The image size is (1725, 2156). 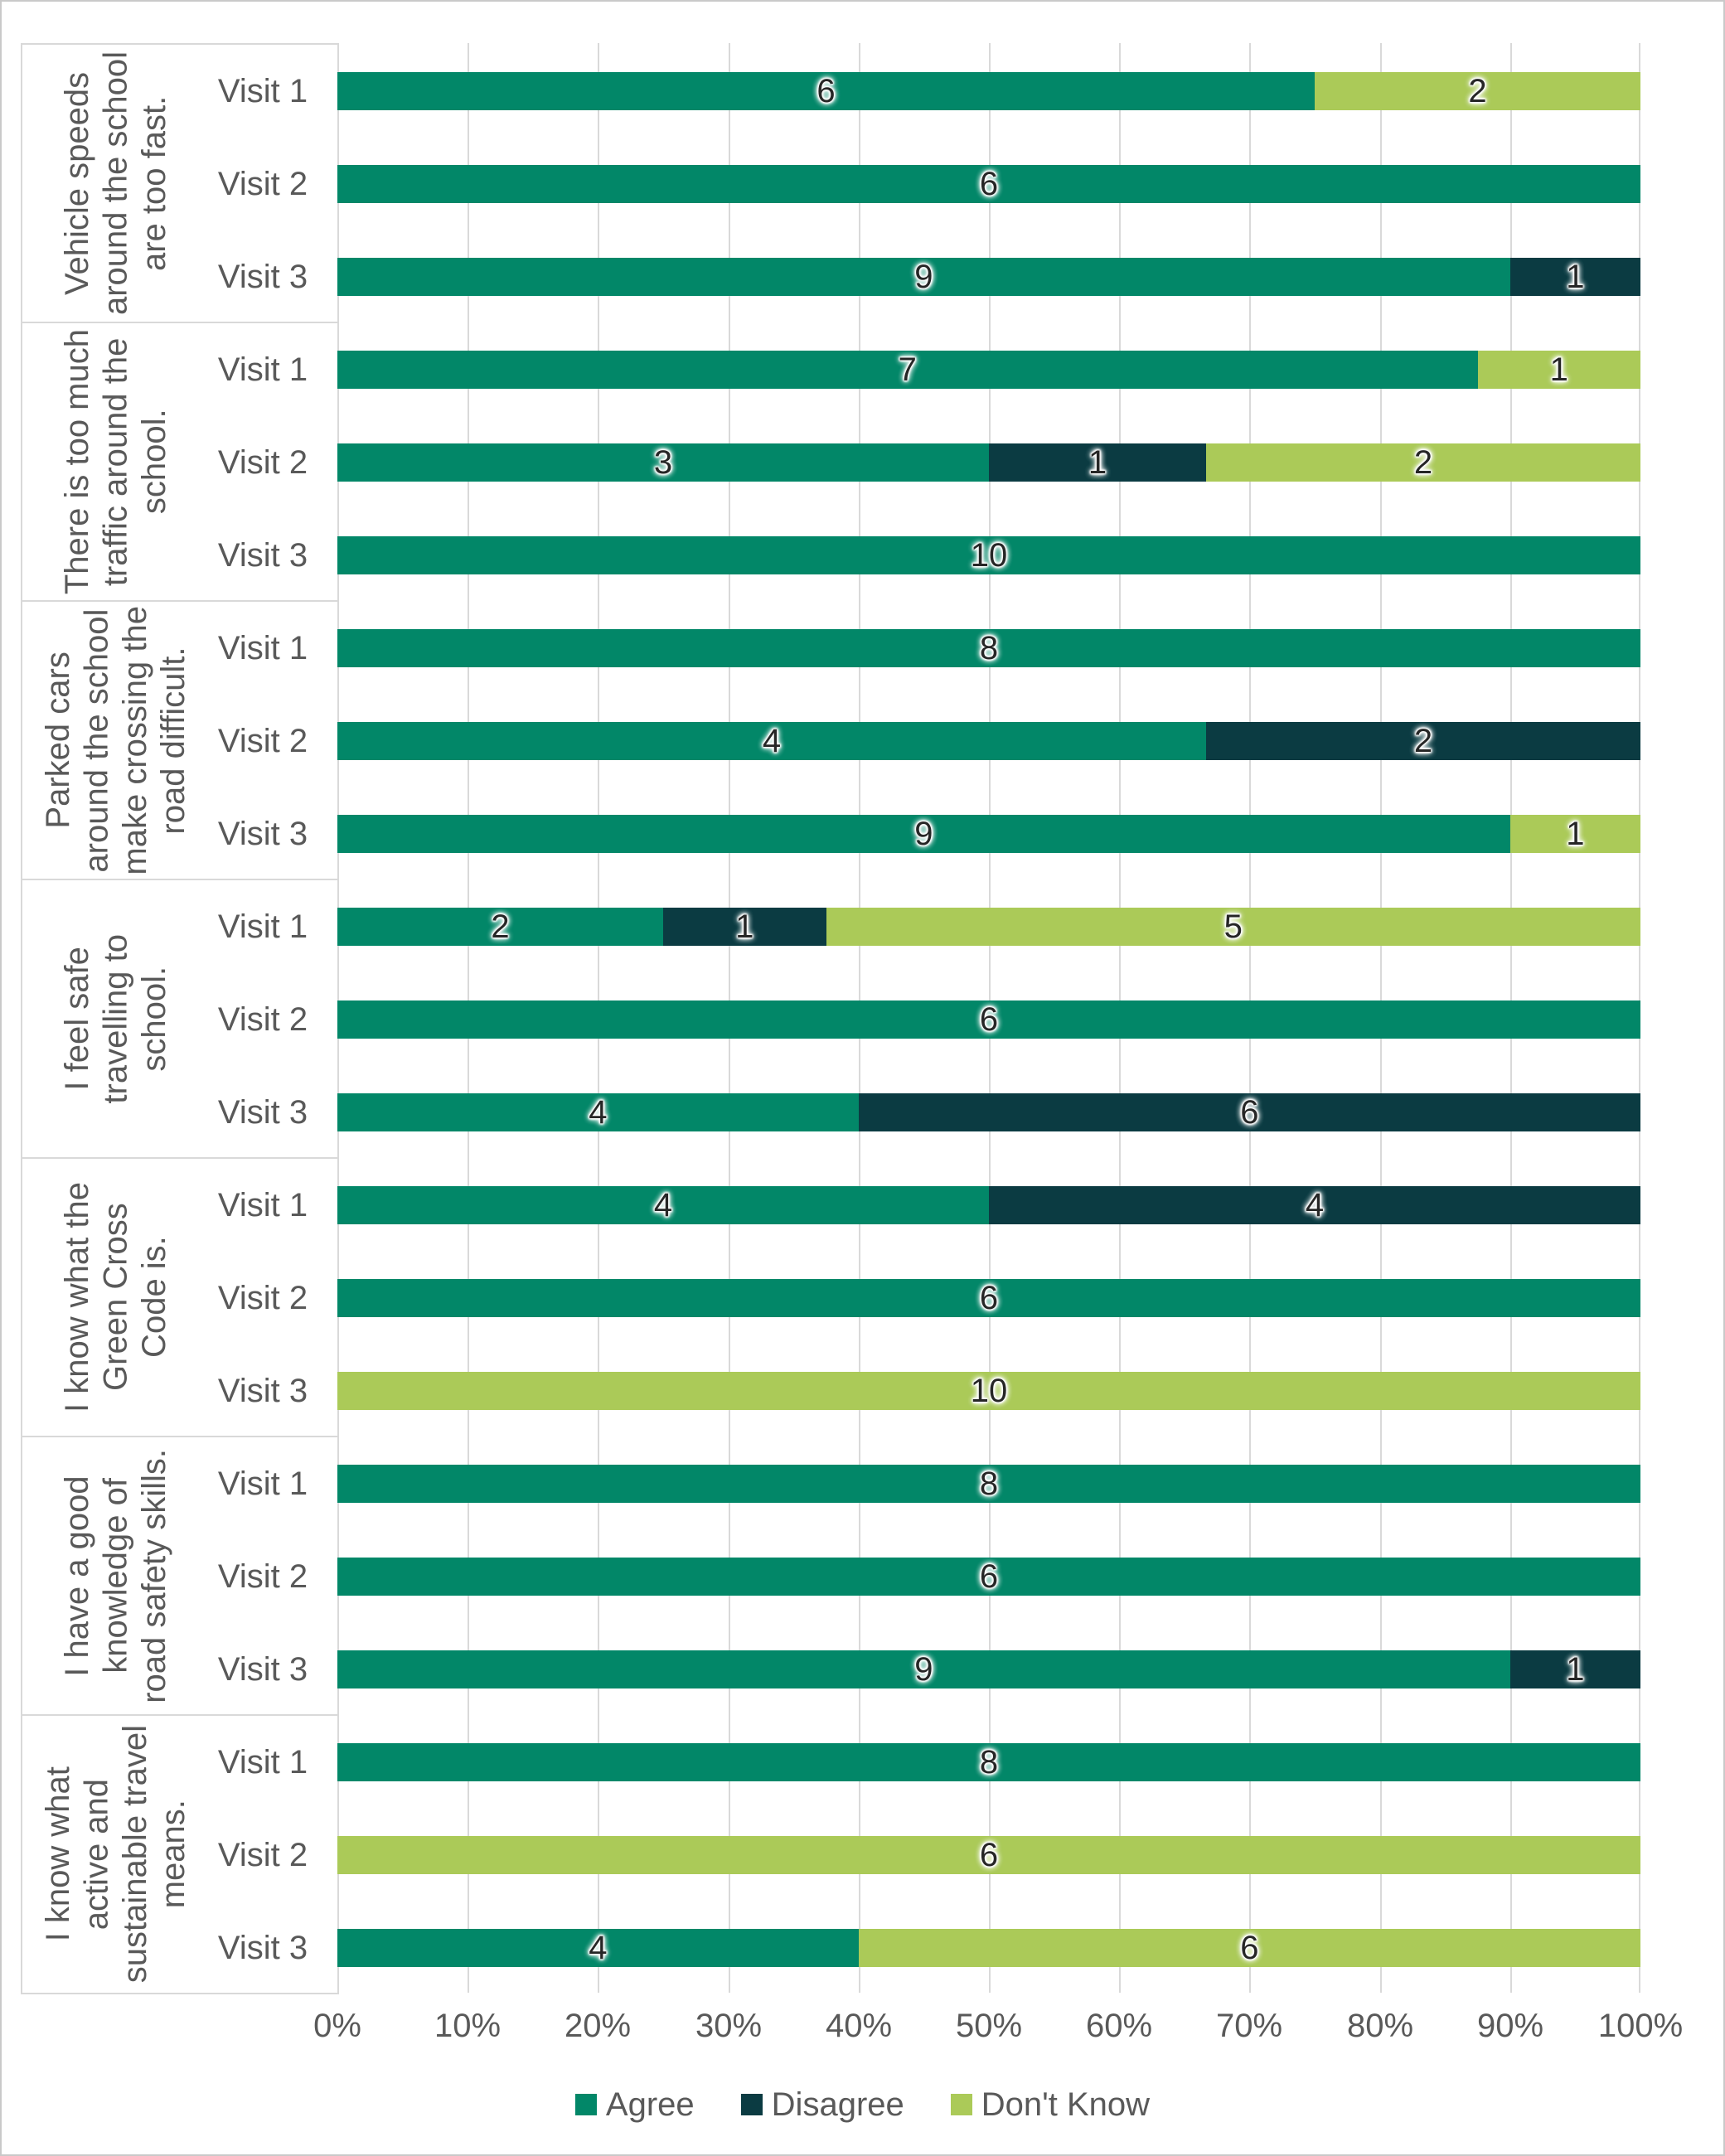 I want to click on bar-segment-disagree: 2, so click(x=1422, y=741).